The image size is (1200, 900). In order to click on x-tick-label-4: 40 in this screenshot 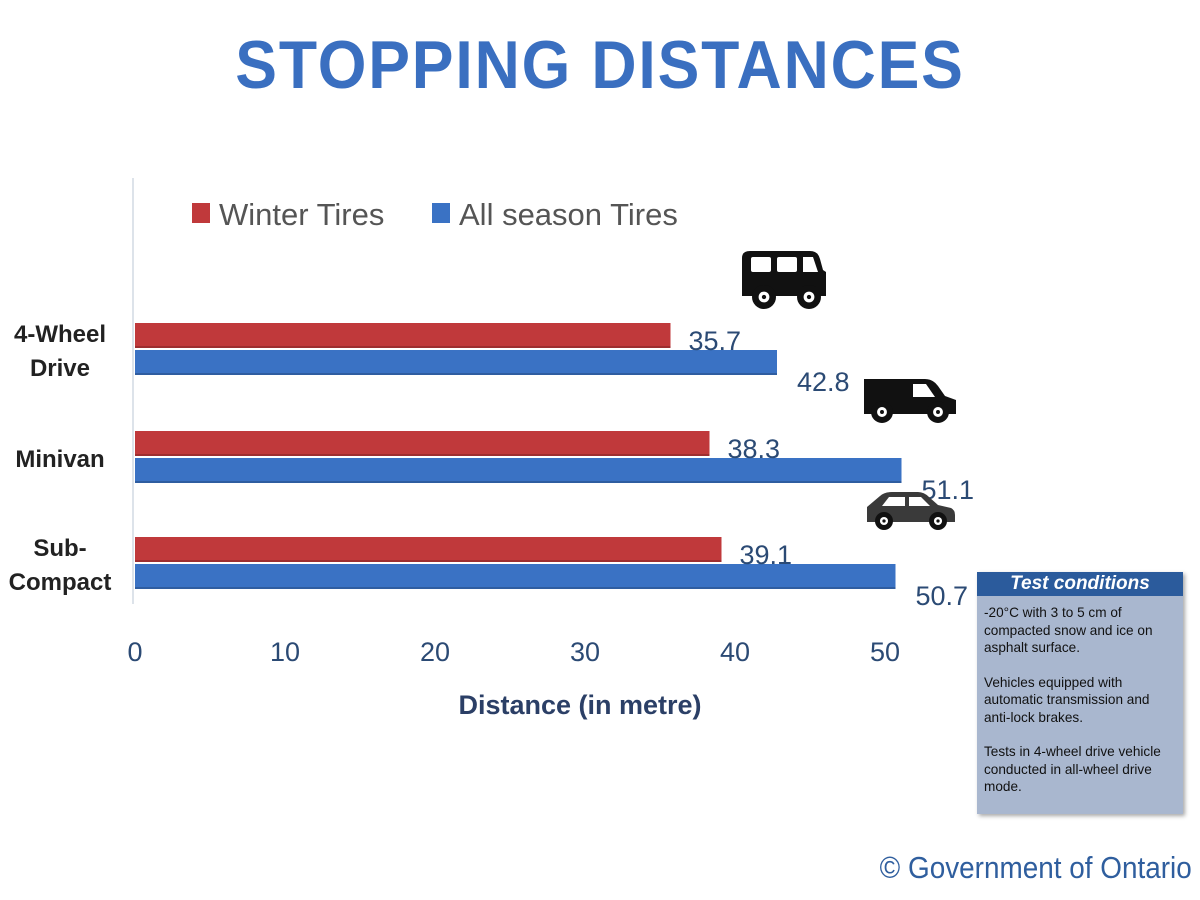, I will do `click(735, 652)`.